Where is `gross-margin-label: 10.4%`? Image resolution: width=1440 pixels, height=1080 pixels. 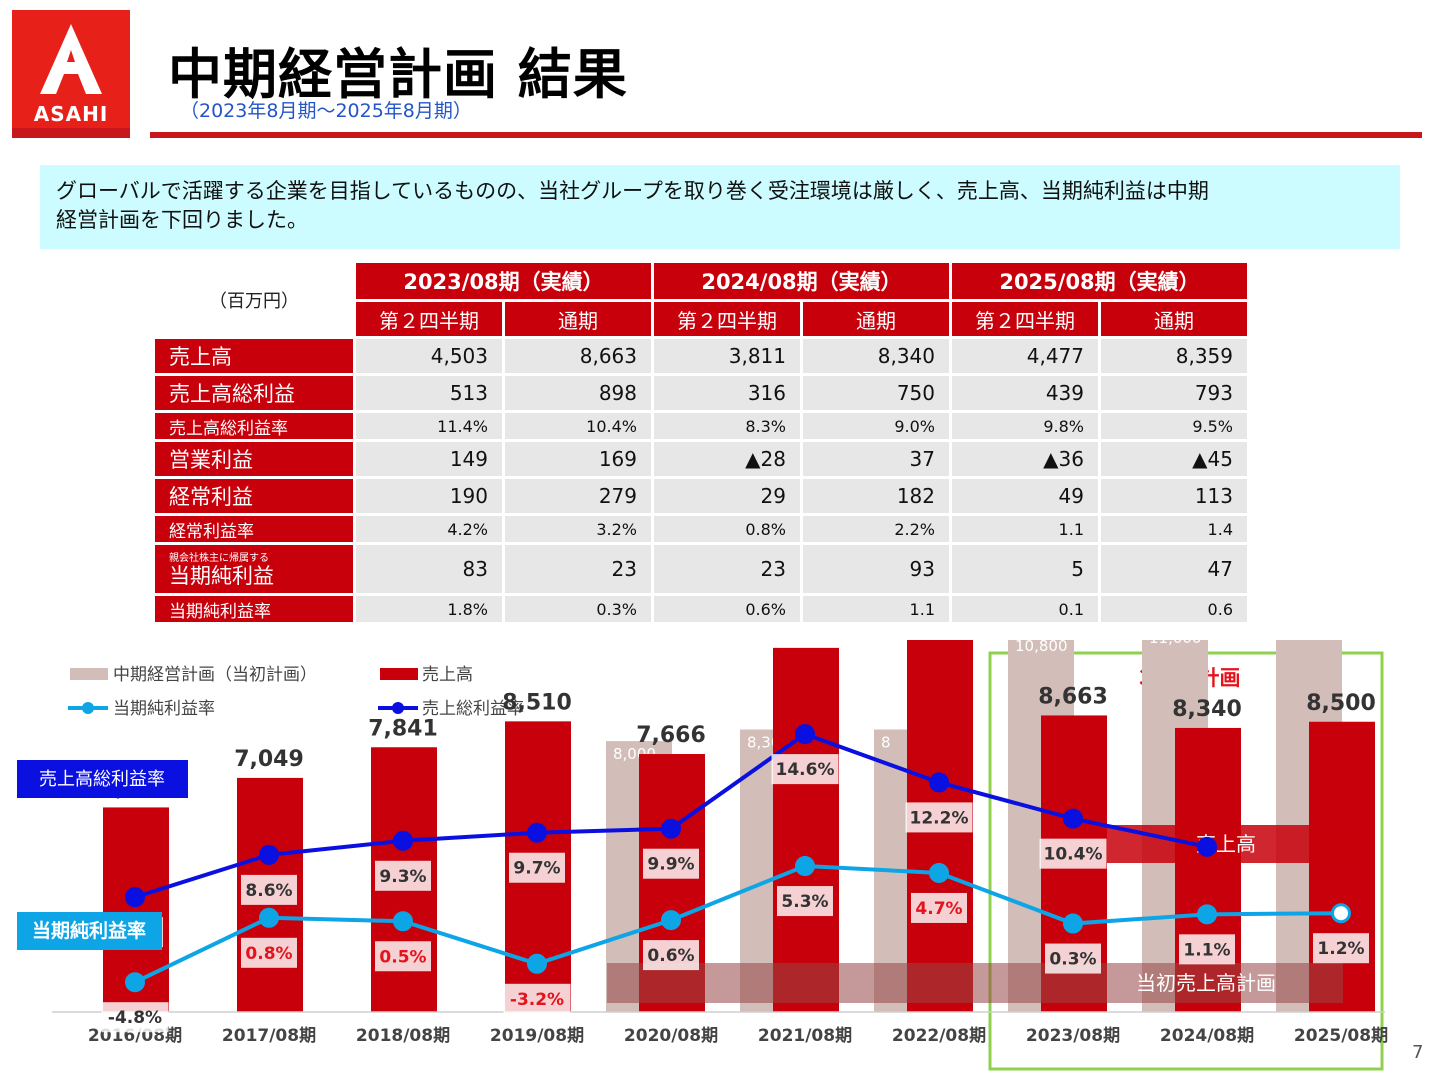
gross-margin-label: 10.4% is located at coordinates (1073, 855).